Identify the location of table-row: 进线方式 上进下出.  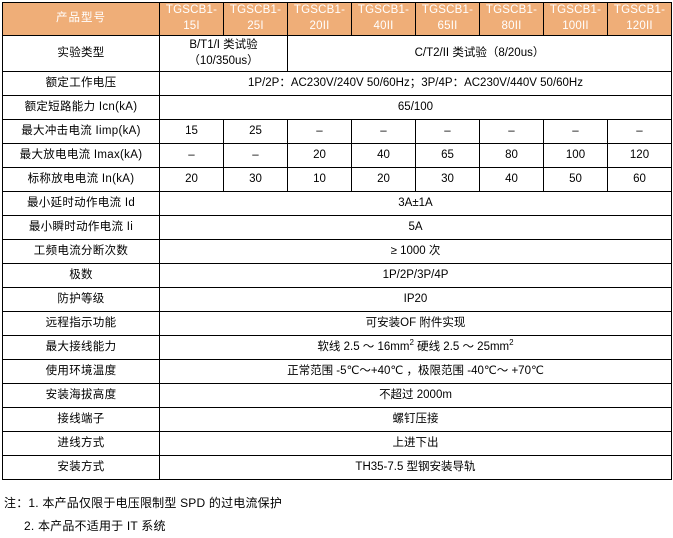
(337, 443).